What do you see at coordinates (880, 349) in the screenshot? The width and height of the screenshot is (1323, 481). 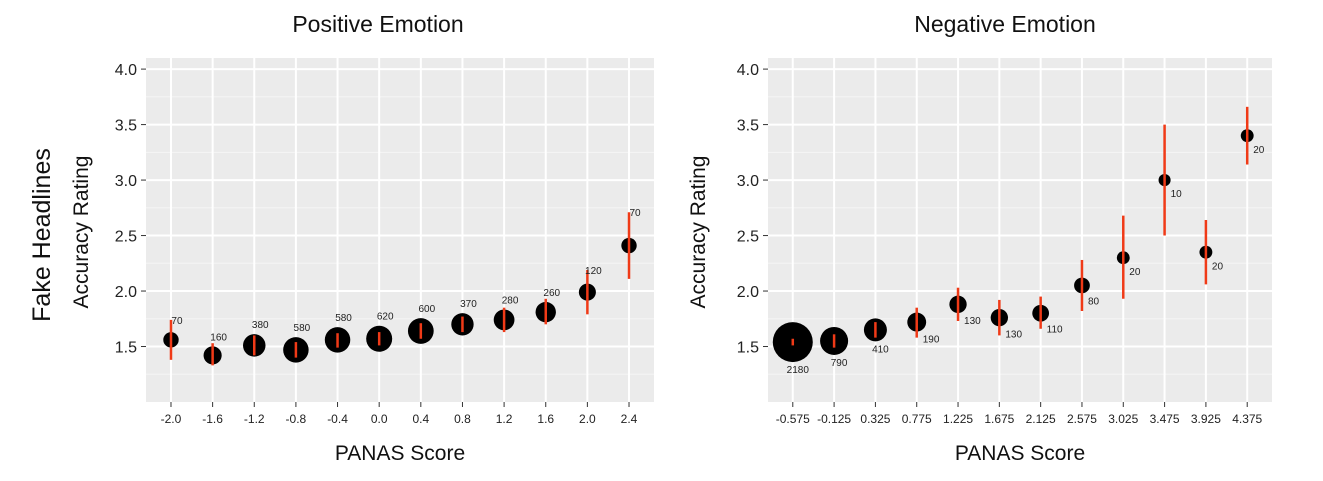 I see `count-label: 410` at bounding box center [880, 349].